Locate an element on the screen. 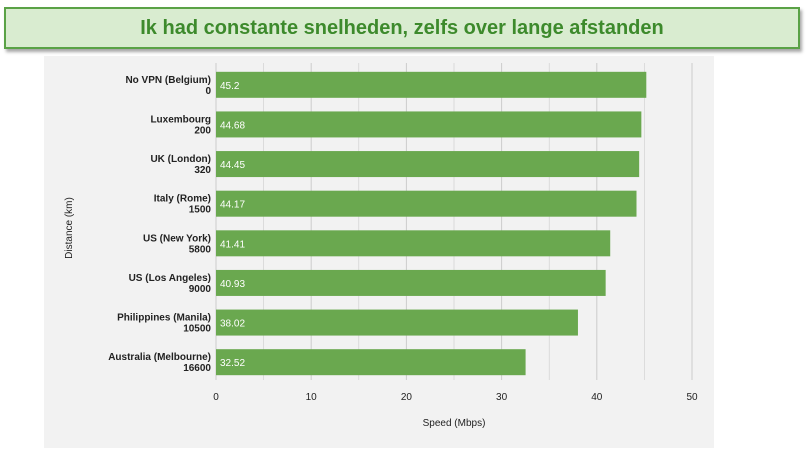 Image resolution: width=806 pixels, height=456 pixels. x-tick-label: 40 is located at coordinates (597, 397).